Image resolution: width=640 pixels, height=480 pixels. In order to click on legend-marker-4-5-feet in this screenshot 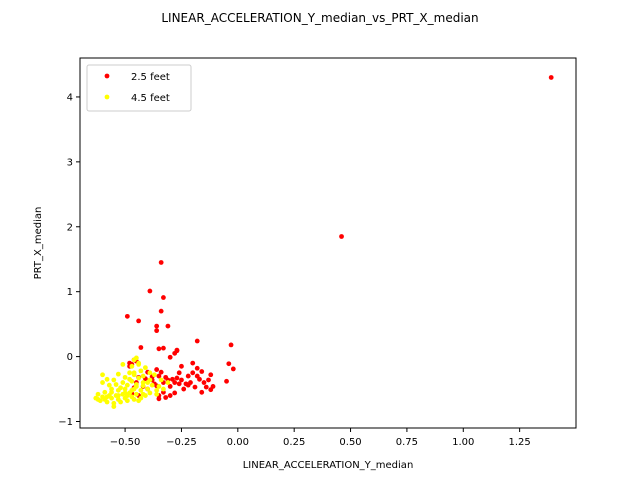, I will do `click(107, 97)`.